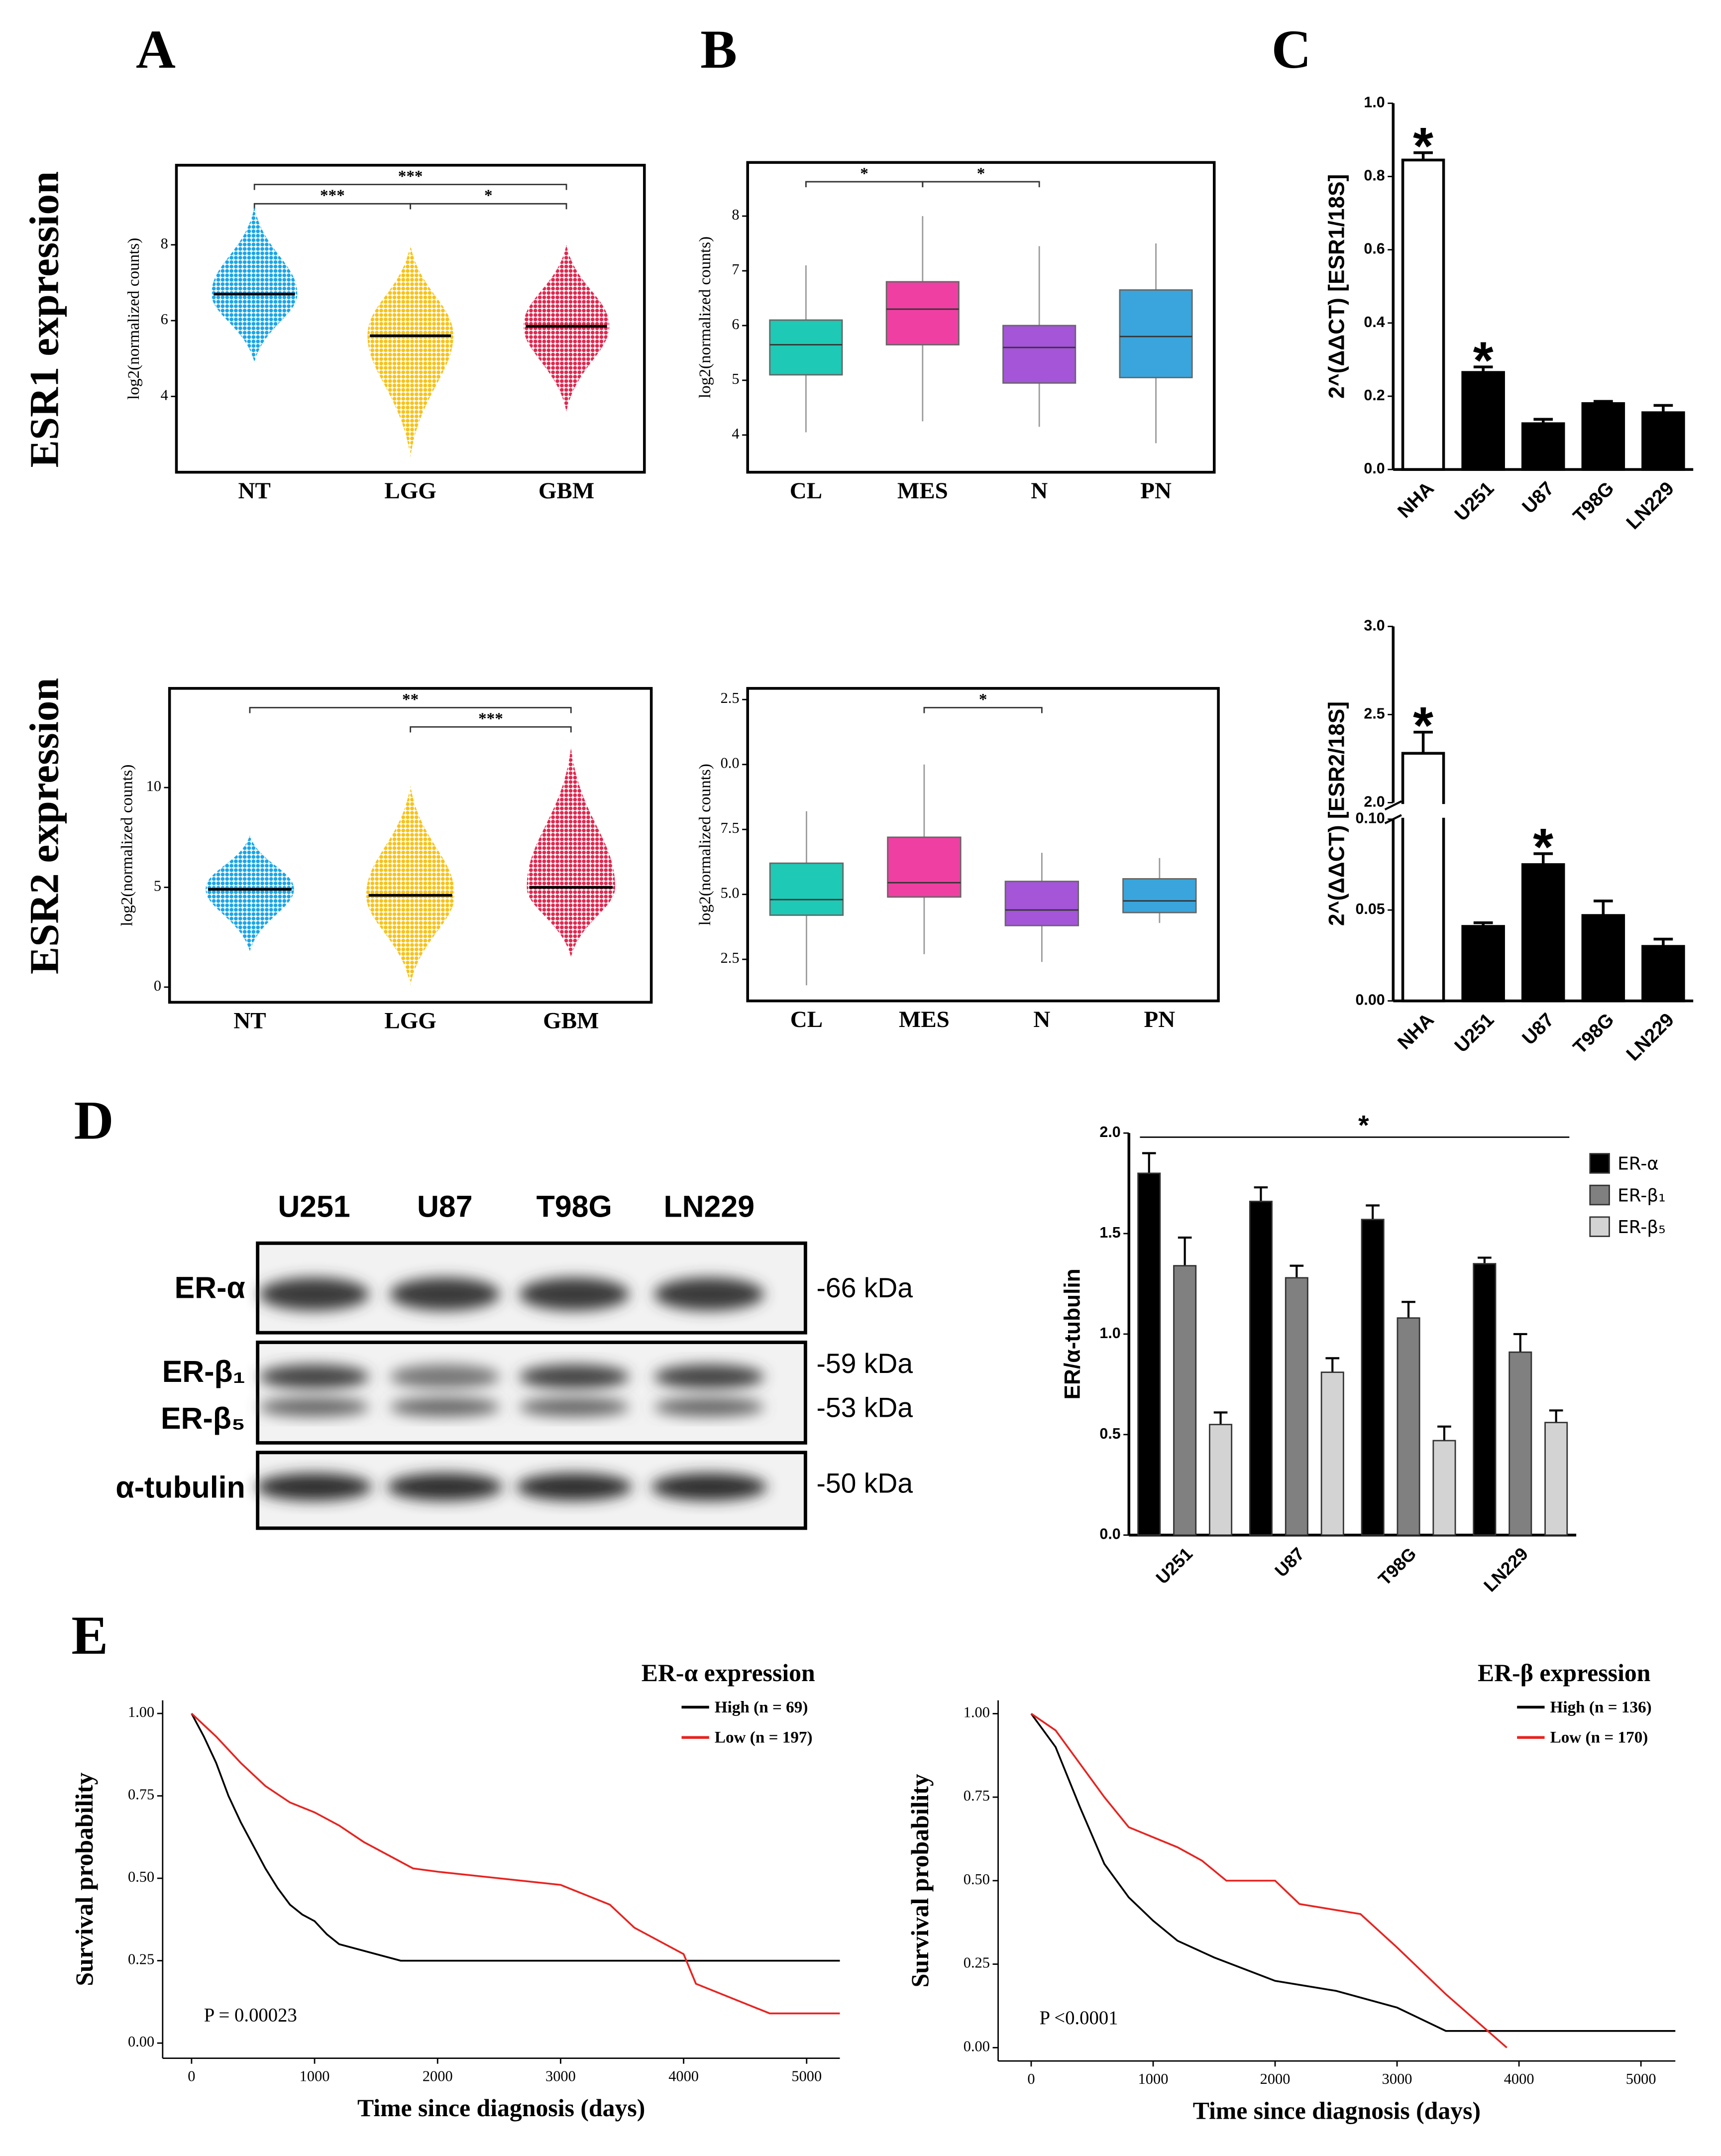 This screenshot has width=1721, height=2156. What do you see at coordinates (566, 491) in the screenshot?
I see `x-tick-label: GBM` at bounding box center [566, 491].